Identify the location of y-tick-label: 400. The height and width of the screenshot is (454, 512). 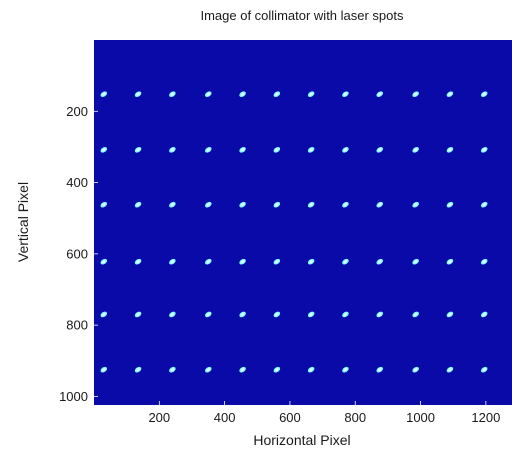
(77, 182).